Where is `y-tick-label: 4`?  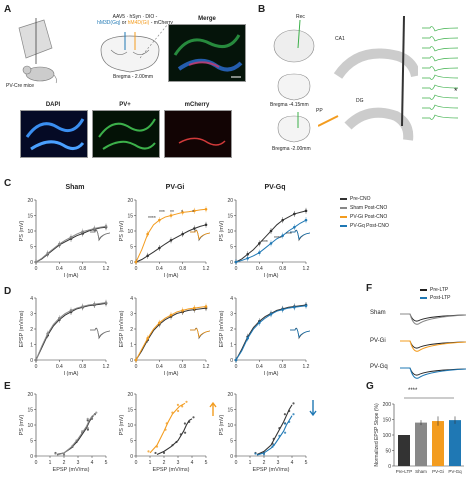 y-tick-label: 4 is located at coordinates (31, 299).